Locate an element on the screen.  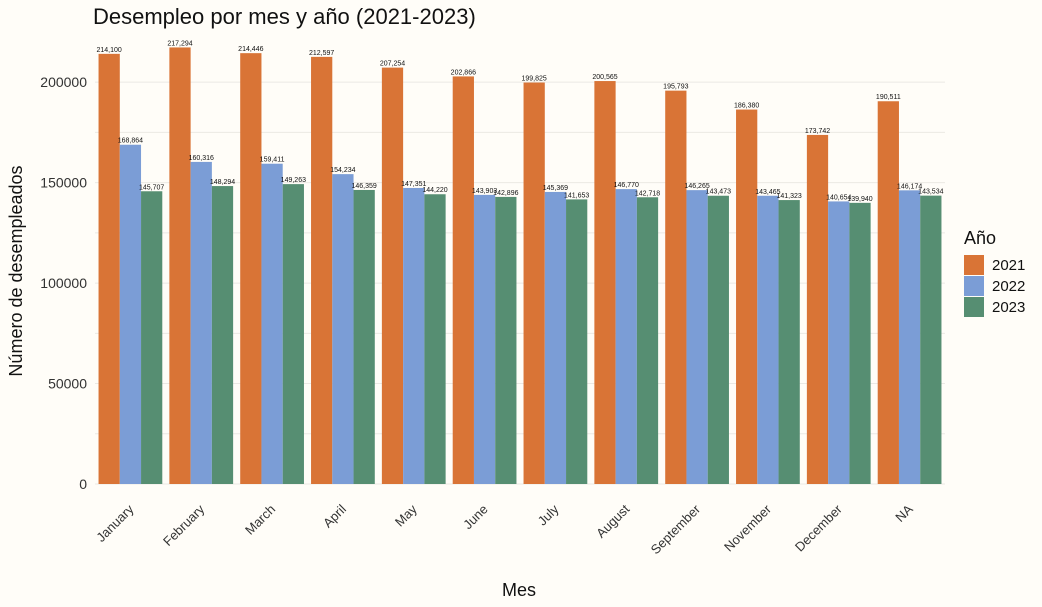
x-axis-title: Mes is located at coordinates (519, 590).